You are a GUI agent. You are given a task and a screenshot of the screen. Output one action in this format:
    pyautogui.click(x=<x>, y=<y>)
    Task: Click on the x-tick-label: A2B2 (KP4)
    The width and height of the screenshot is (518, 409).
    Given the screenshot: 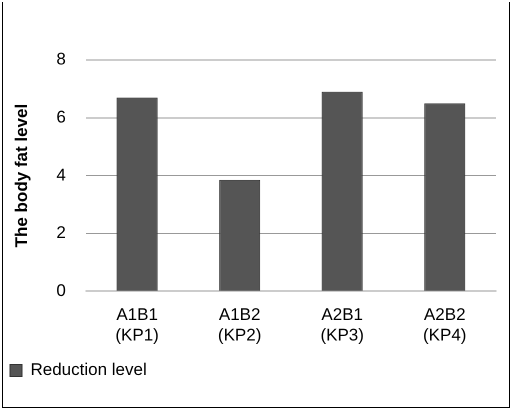 What is the action you would take?
    pyautogui.click(x=444, y=324)
    